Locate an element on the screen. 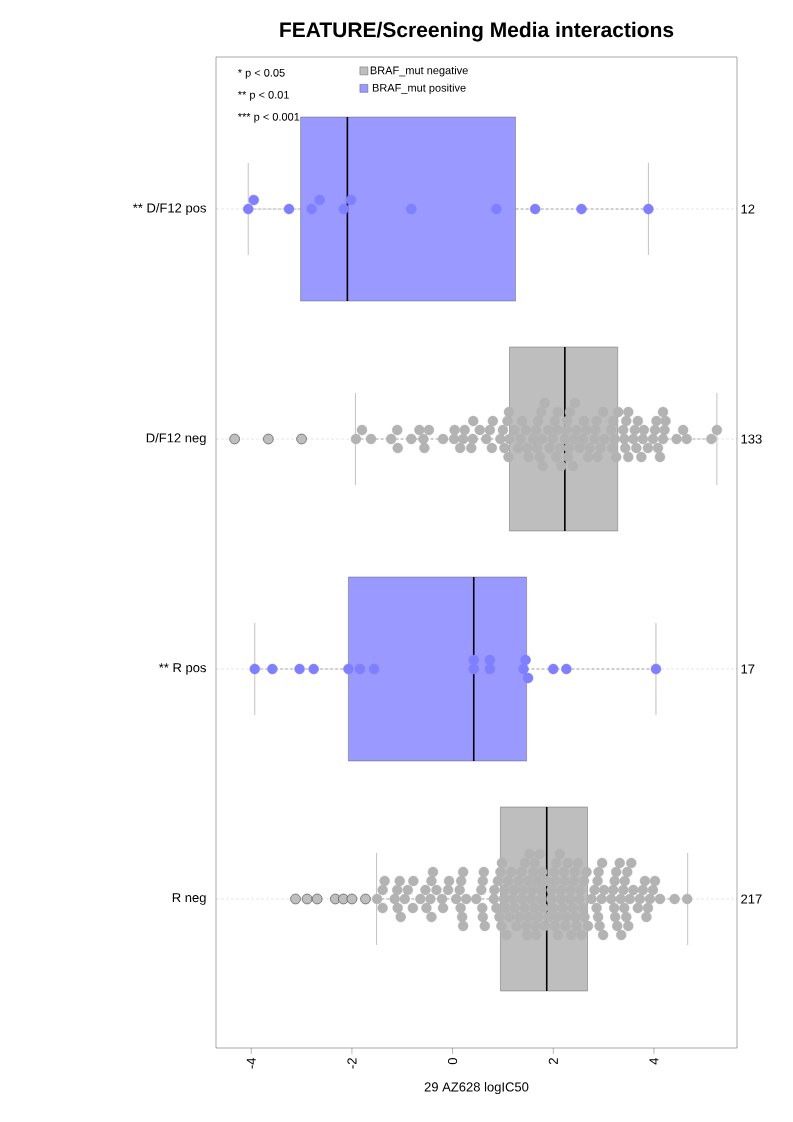  x-tick-label: 2 is located at coordinates (553, 1061).